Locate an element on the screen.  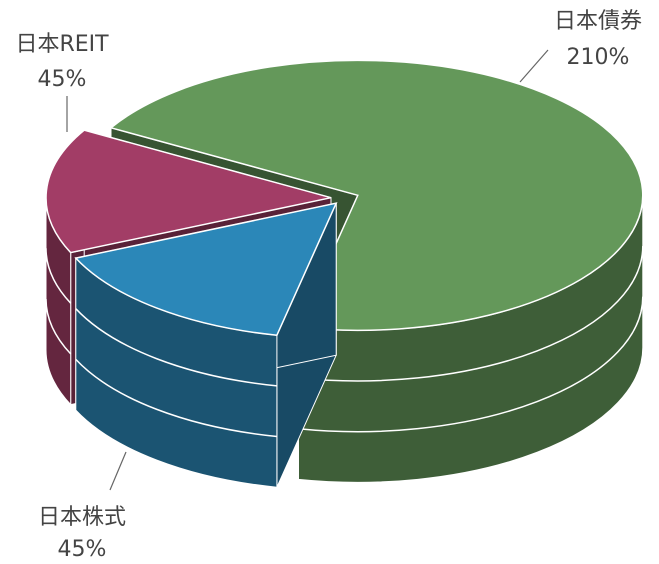
value-label: 210% is located at coordinates (598, 57).